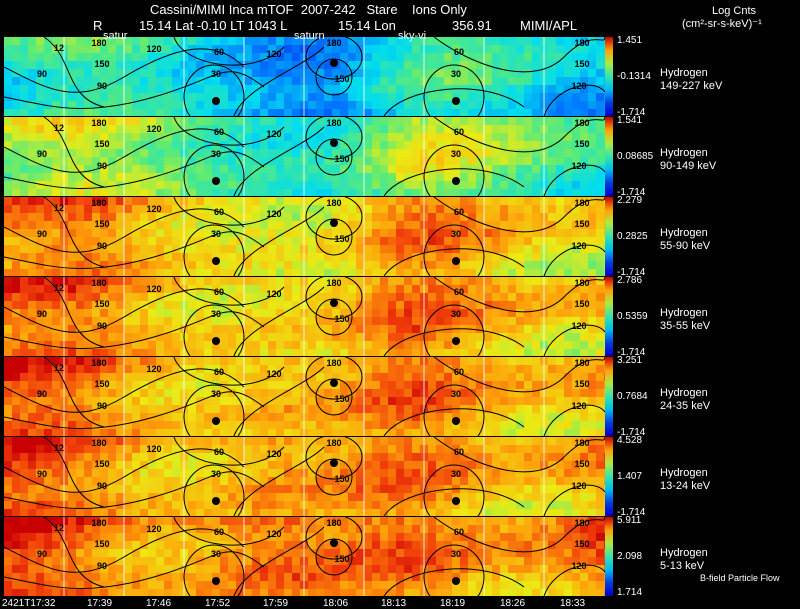 The image size is (800, 609). What do you see at coordinates (574, 260) in the screenshot?
I see `contour-line` at bounding box center [574, 260].